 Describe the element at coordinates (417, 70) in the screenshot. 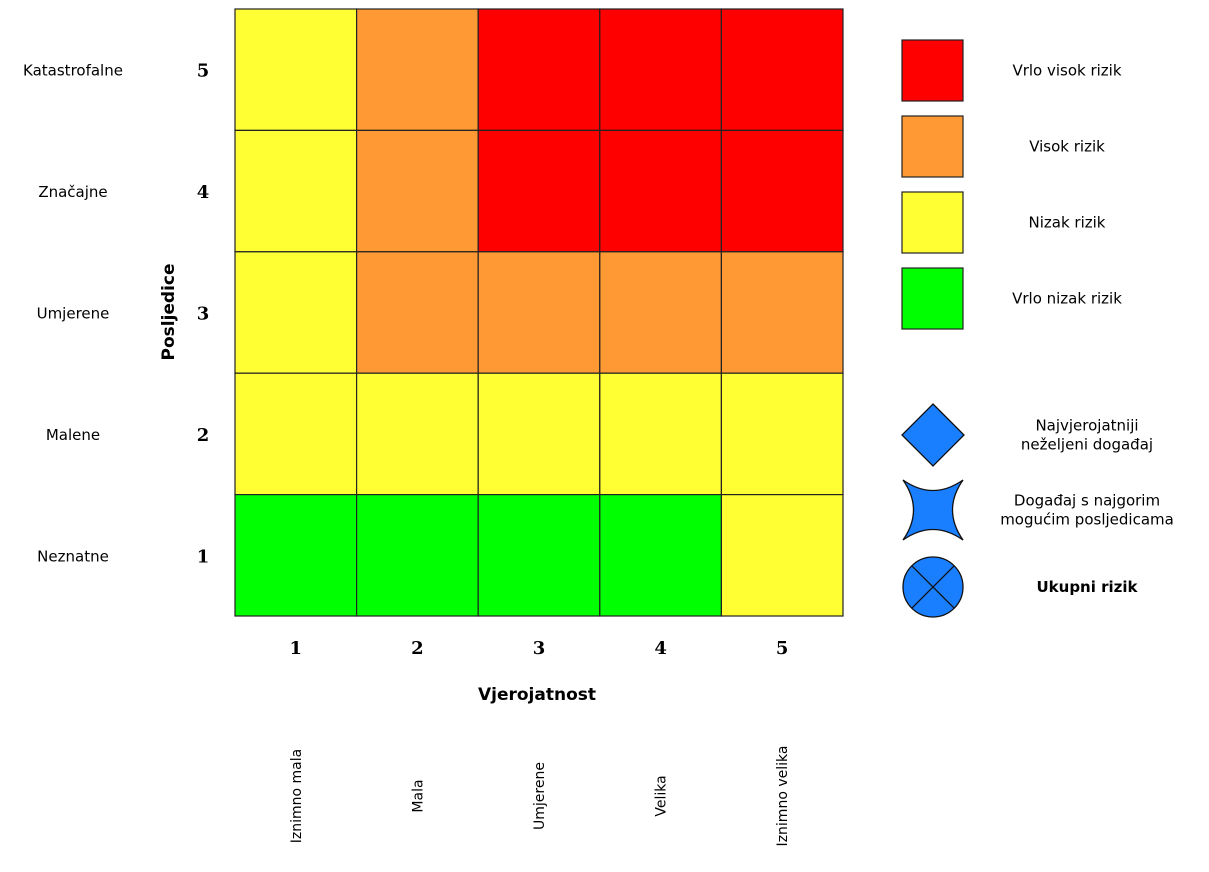

I see `cell-p5-v2` at that location.